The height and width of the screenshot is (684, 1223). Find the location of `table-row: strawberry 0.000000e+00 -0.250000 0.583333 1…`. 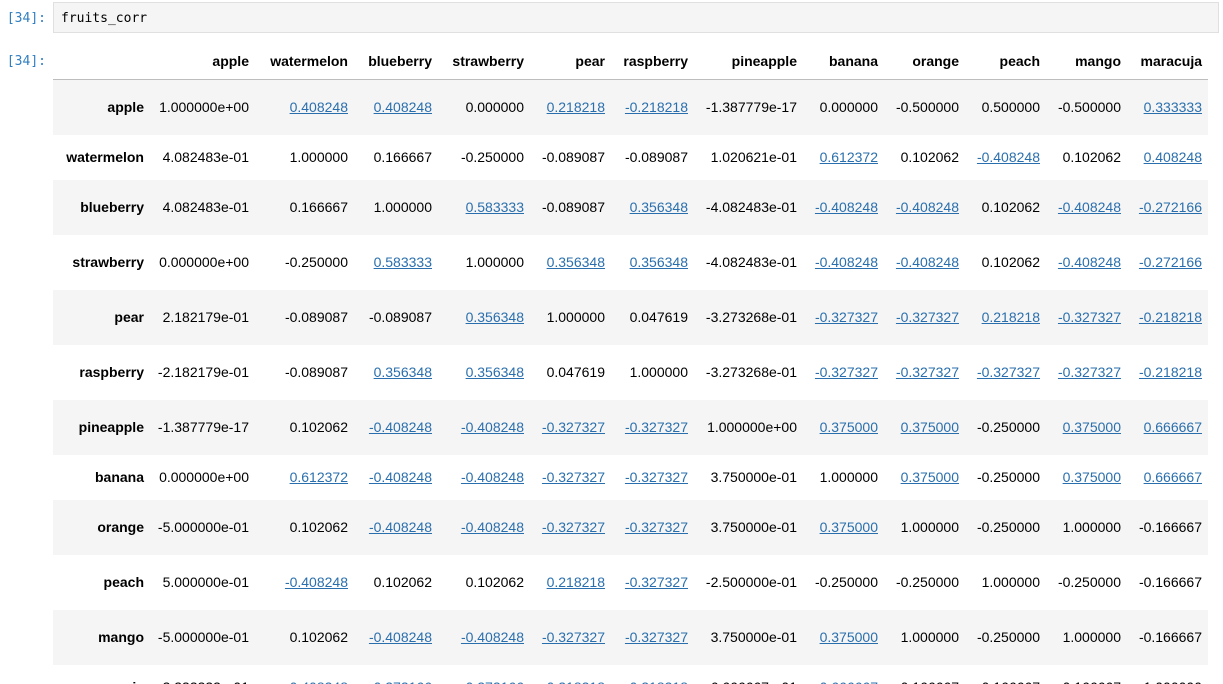

table-row: strawberry 0.000000e+00 -0.250000 0.583333 1… is located at coordinates (630, 262).